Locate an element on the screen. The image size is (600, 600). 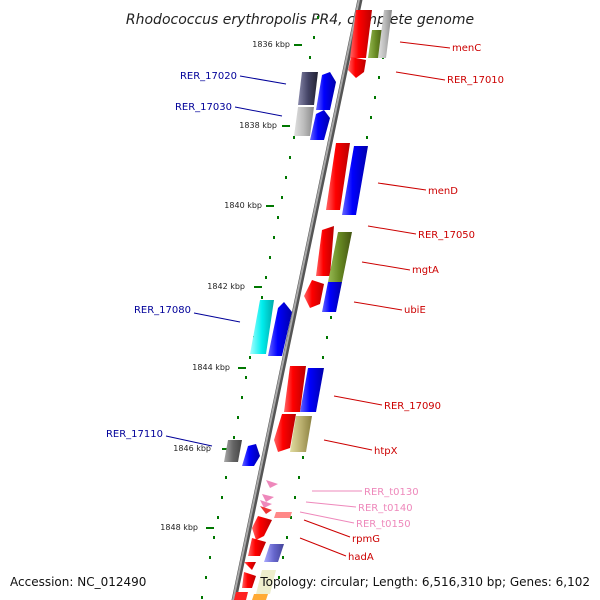
gene-ubiE-feature is located at coordinates (323, 296).